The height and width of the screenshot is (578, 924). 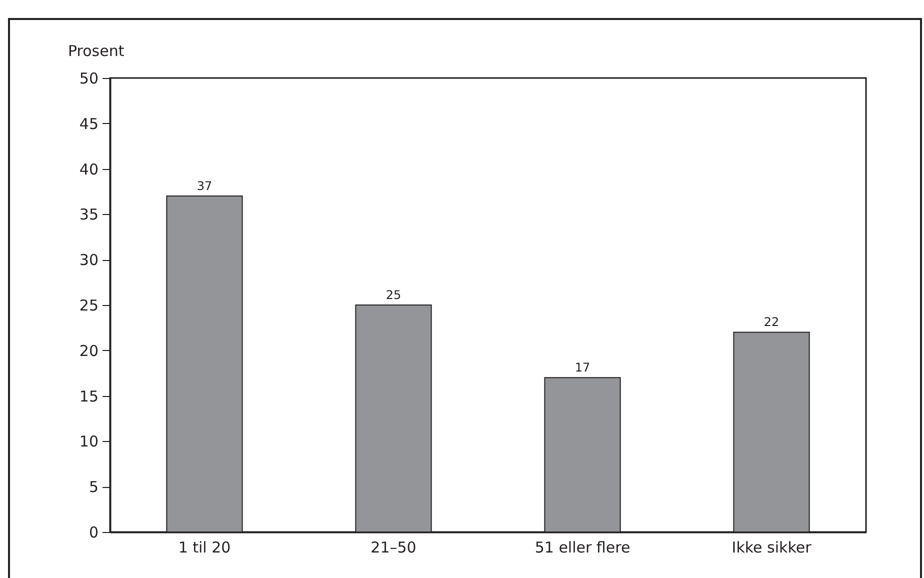 I want to click on y-tick-label: 50, so click(x=88, y=79).